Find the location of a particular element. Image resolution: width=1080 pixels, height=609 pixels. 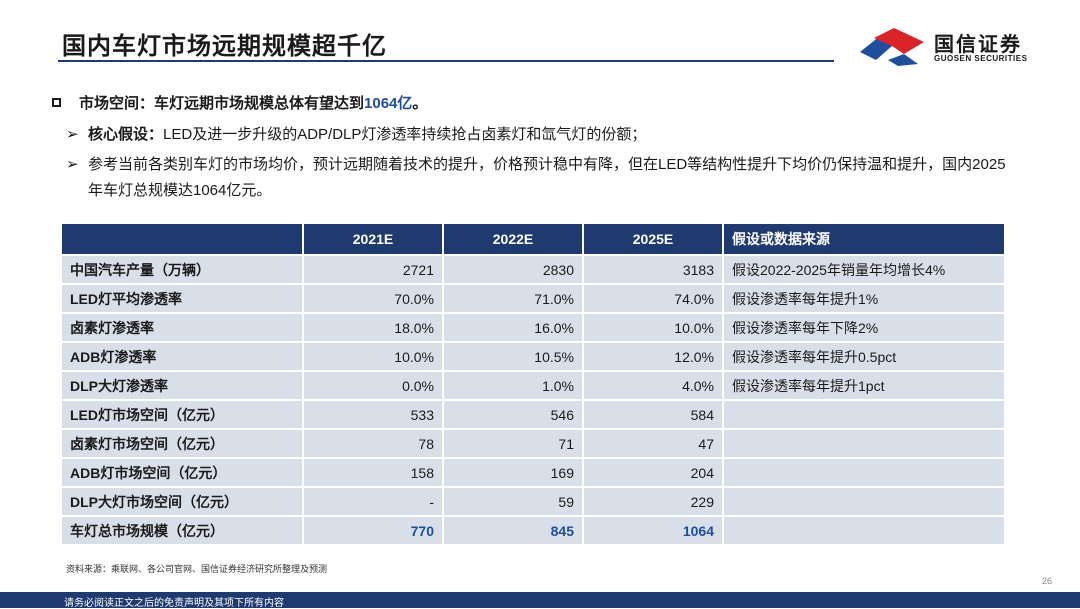

header-cell-2021e: 2021E is located at coordinates (374, 239).